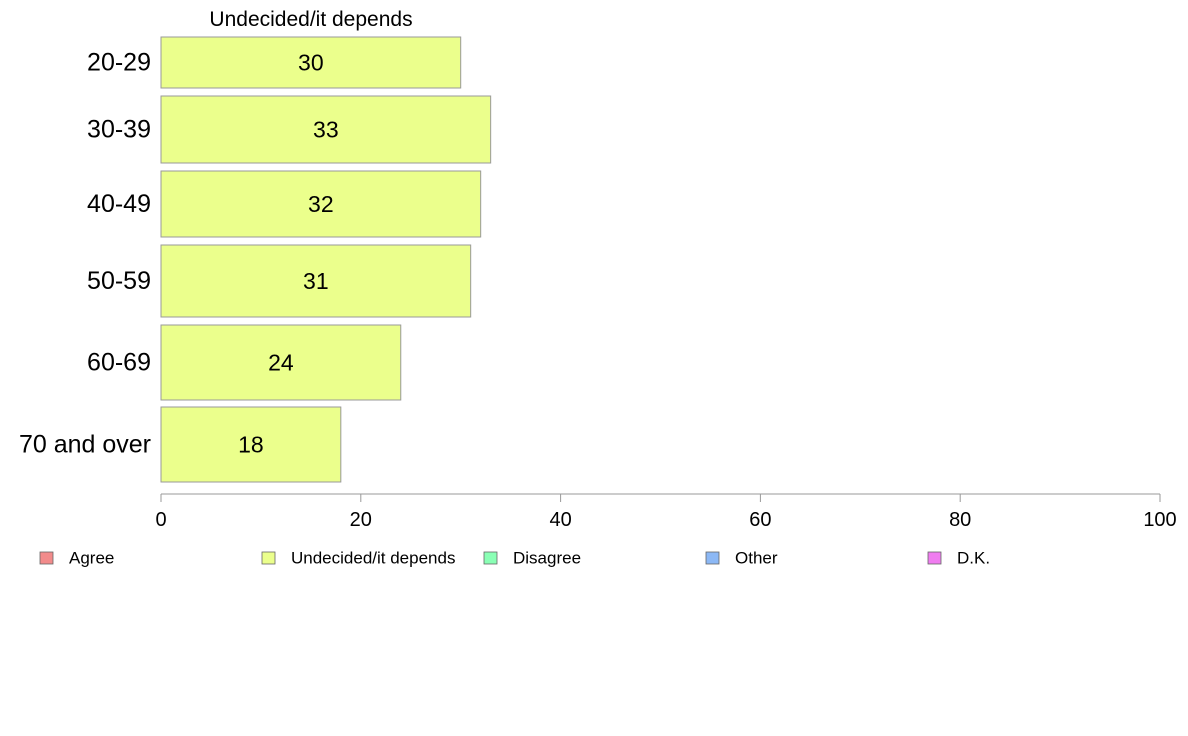 The image size is (1188, 736). I want to click on category-label: 50-59, so click(119, 281).